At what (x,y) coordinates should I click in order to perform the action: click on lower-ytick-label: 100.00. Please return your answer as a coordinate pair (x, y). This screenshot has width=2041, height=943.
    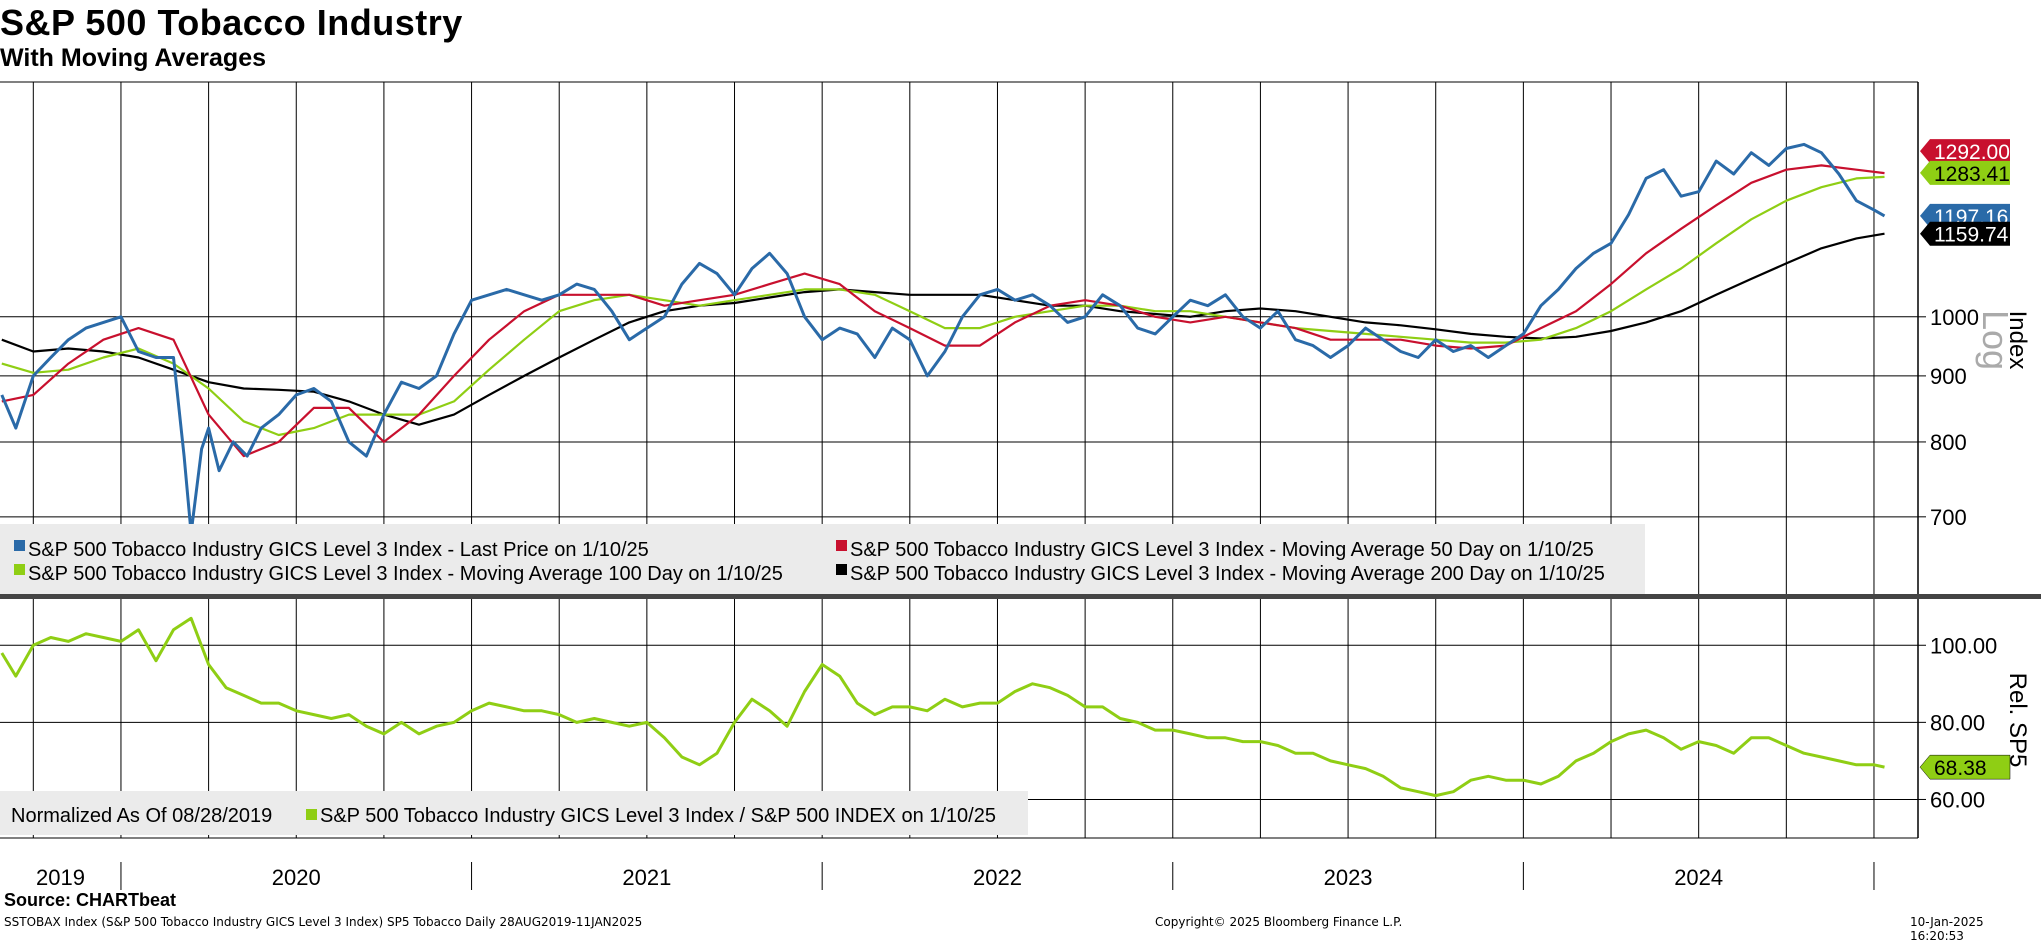
    Looking at the image, I should click on (1963, 645).